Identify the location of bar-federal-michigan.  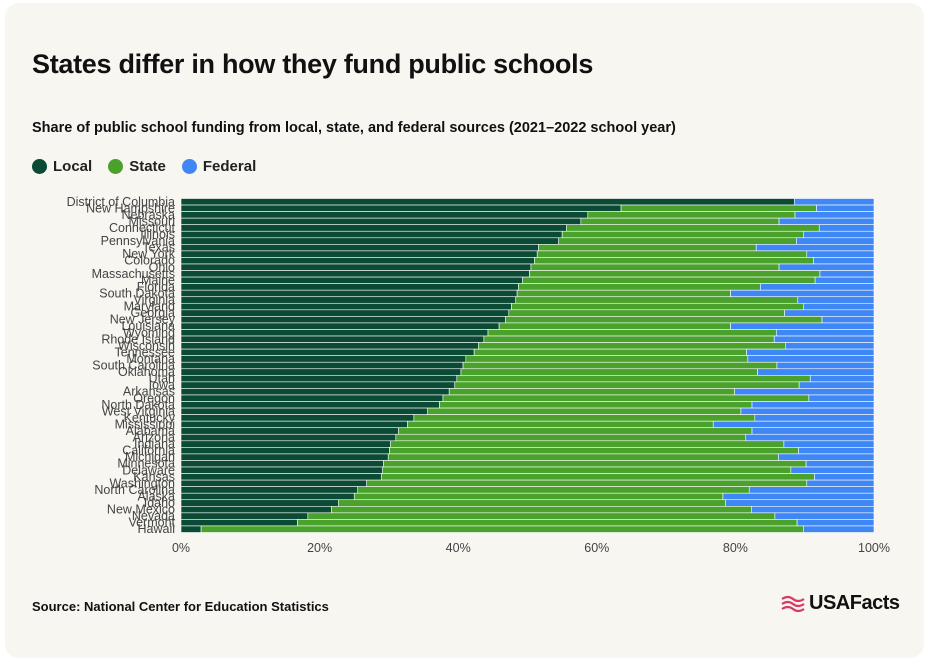
(826, 457).